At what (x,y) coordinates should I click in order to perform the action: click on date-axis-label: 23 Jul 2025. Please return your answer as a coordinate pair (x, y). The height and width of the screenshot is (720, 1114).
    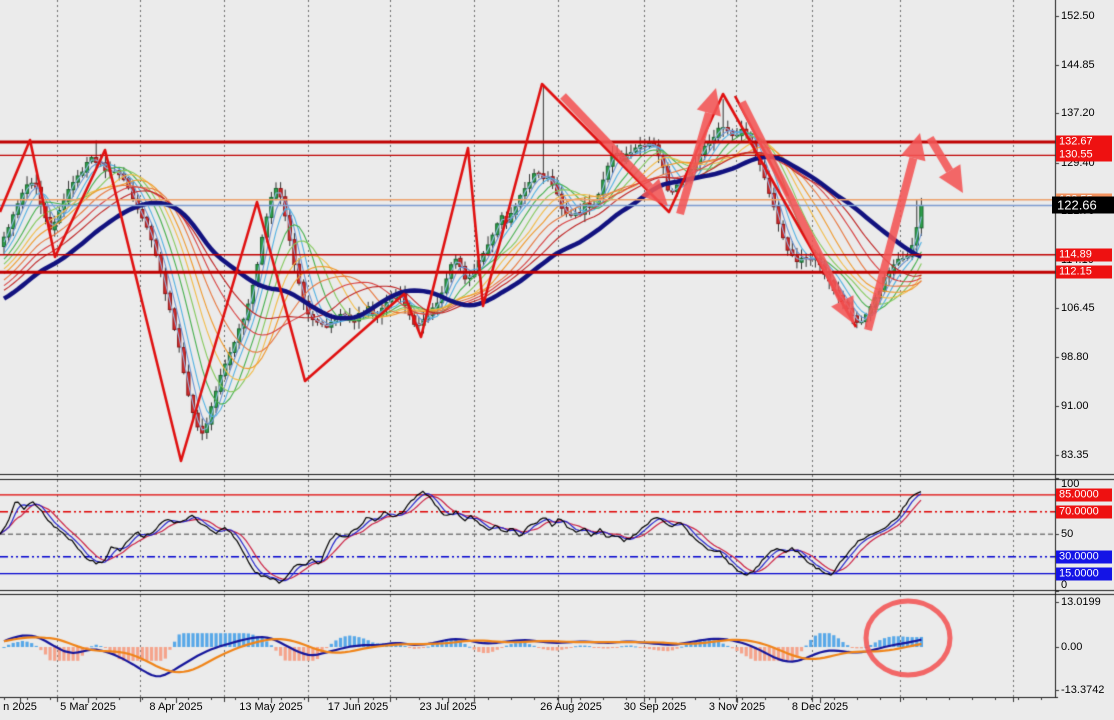
    Looking at the image, I should click on (448, 707).